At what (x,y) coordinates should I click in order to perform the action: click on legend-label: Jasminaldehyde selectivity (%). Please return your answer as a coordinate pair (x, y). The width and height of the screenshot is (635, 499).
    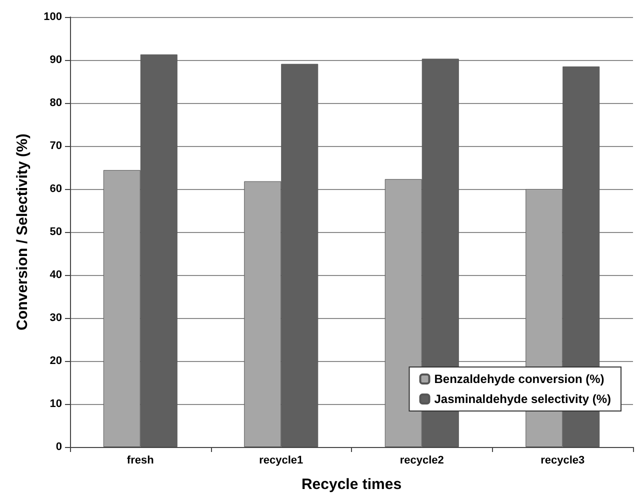
    Looking at the image, I should click on (523, 399).